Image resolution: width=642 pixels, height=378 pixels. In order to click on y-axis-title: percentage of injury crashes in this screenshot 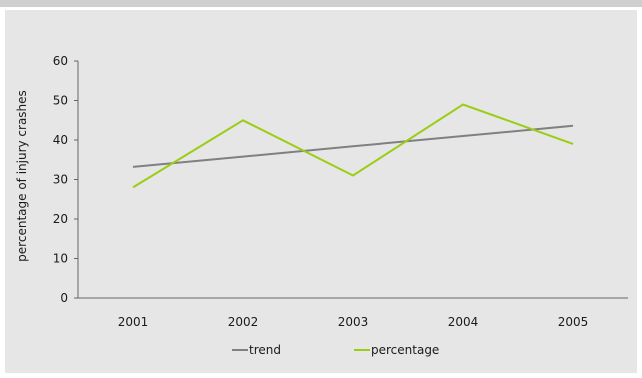, I will do `click(22, 176)`.